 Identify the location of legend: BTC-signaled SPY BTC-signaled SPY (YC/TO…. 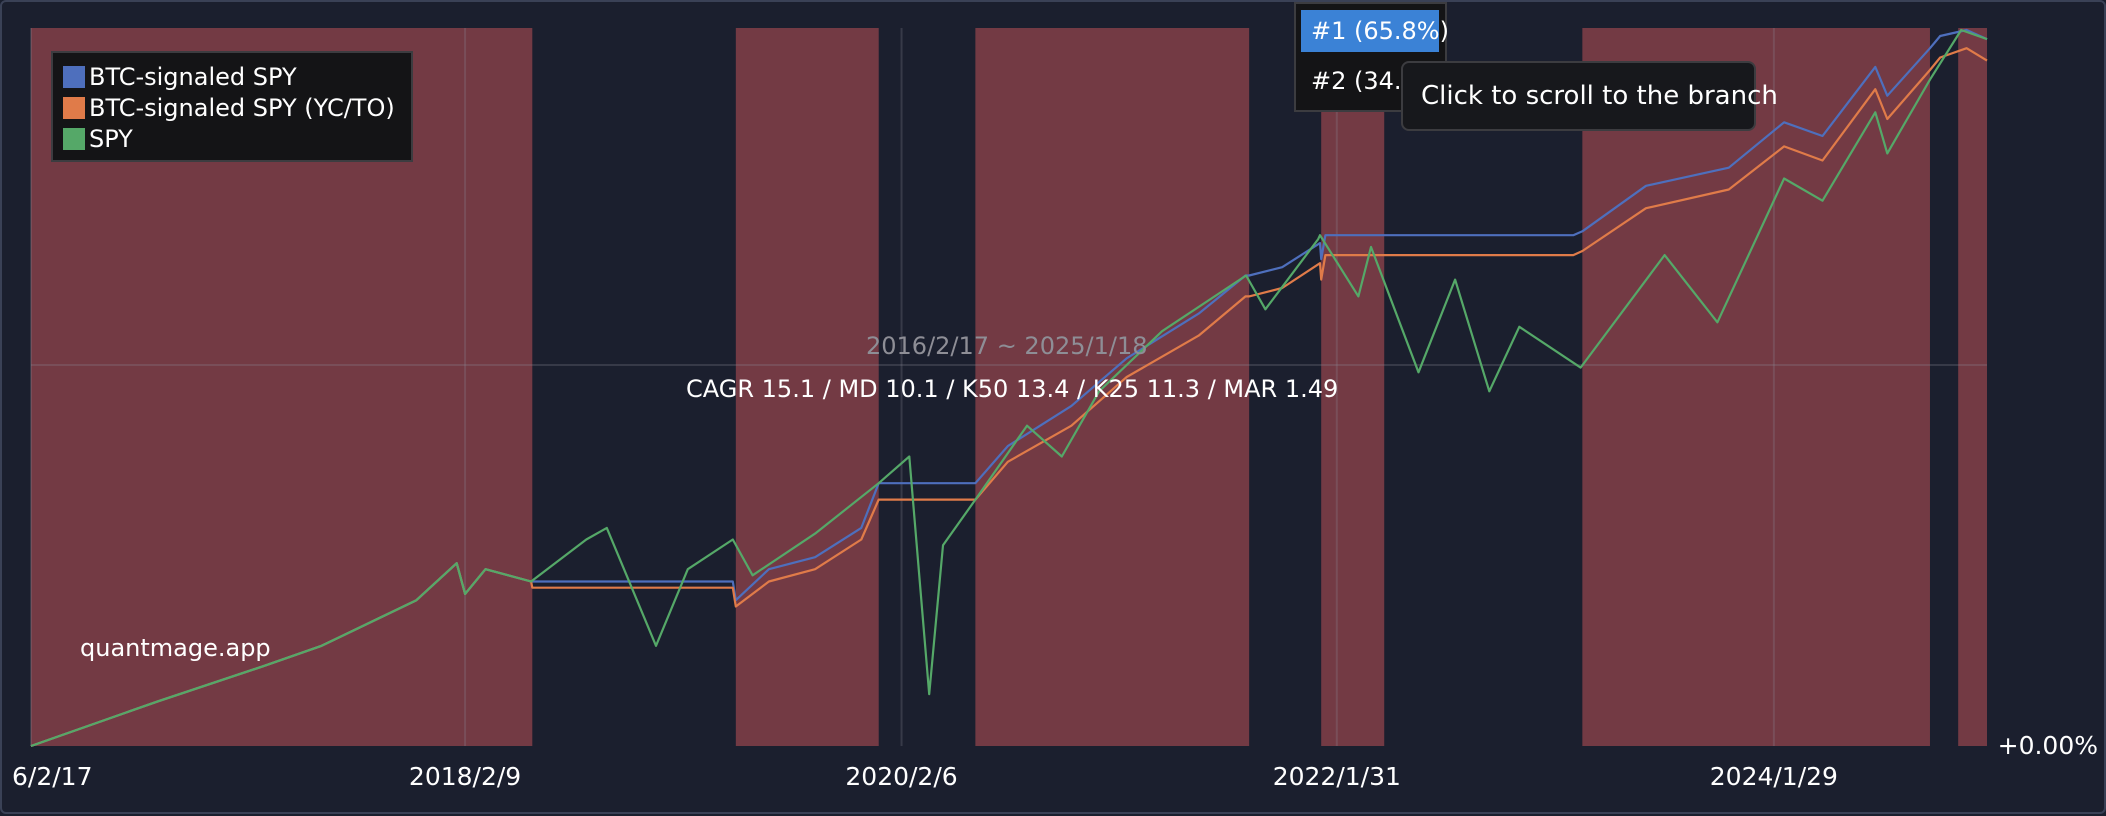
(232, 106).